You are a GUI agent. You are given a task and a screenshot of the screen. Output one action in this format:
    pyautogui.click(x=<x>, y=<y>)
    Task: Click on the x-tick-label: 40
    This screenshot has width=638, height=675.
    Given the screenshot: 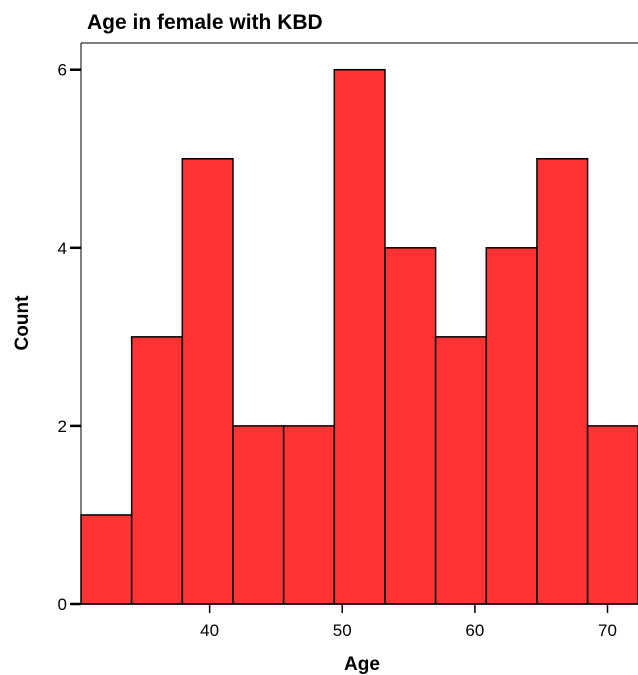 What is the action you would take?
    pyautogui.click(x=209, y=630)
    